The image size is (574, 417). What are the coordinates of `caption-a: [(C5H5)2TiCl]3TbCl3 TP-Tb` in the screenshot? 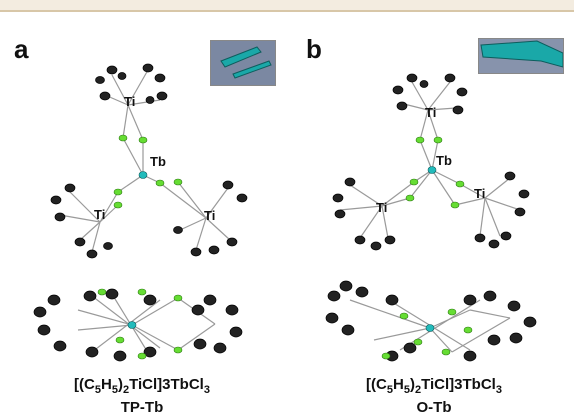 It's located at (142, 396).